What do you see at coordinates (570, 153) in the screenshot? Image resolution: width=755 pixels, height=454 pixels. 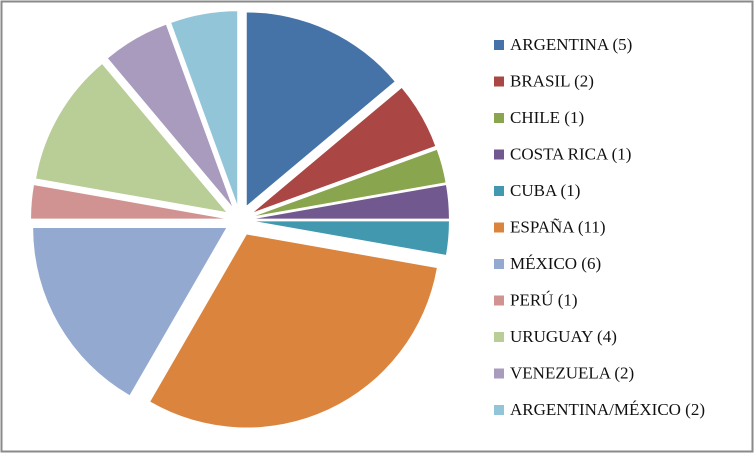 I see `legend-label: COSTA RICA (1)` at bounding box center [570, 153].